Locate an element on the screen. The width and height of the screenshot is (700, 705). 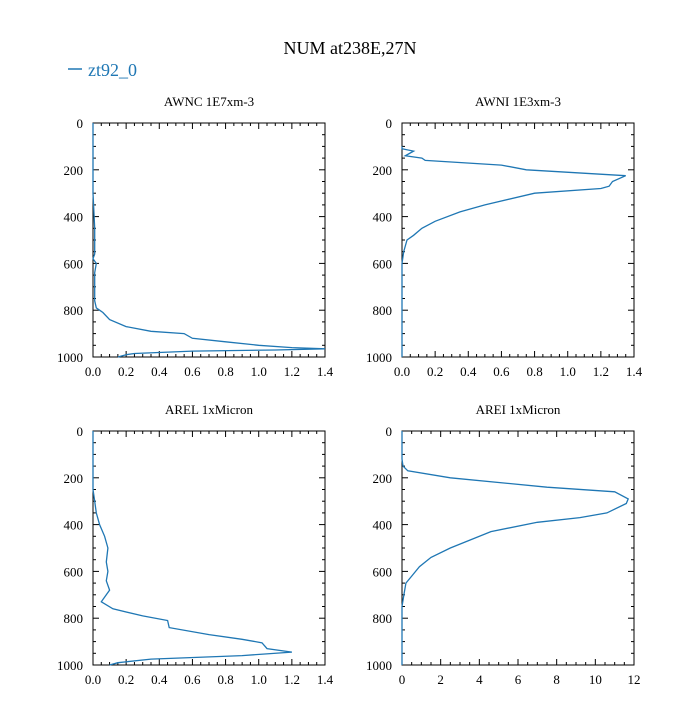
x-tick-label: 4 is located at coordinates (479, 679).